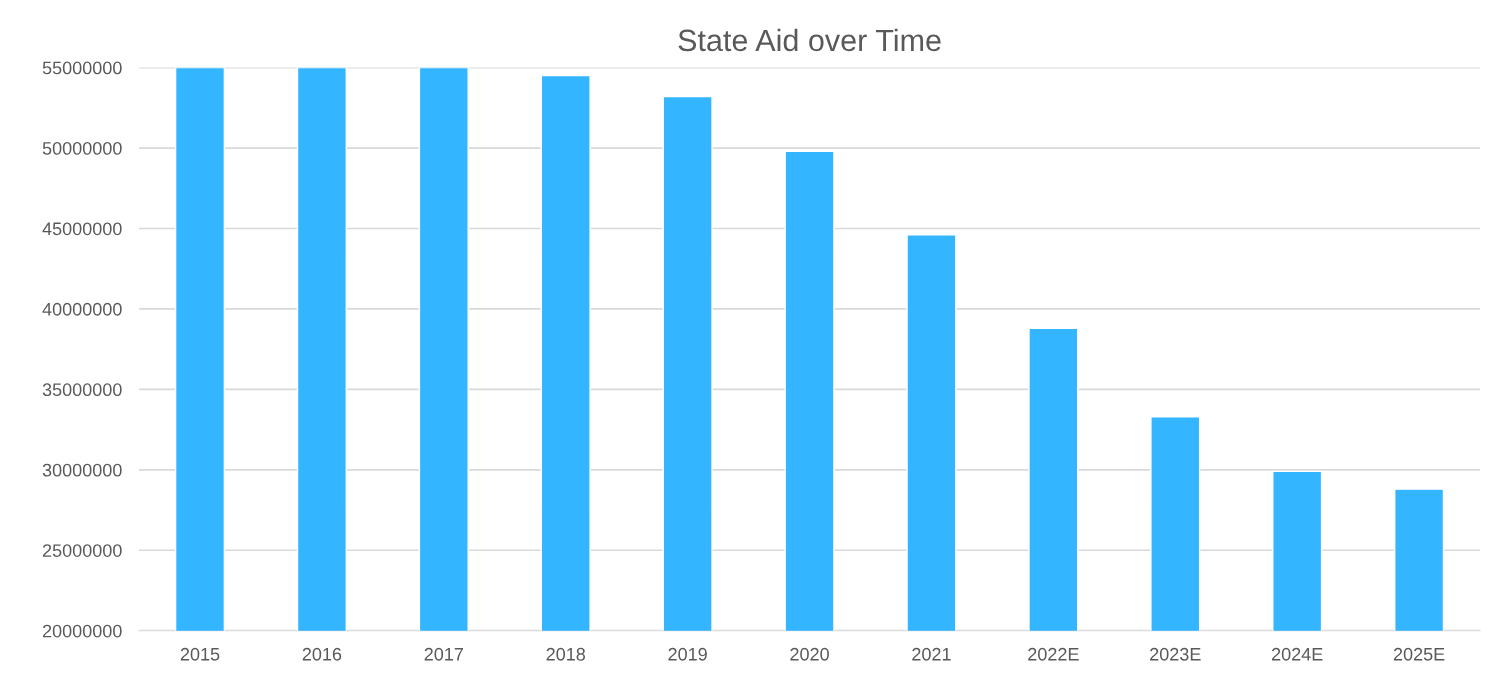  Describe the element at coordinates (1297, 654) in the screenshot. I see `x-tick-label: 2024E` at that location.